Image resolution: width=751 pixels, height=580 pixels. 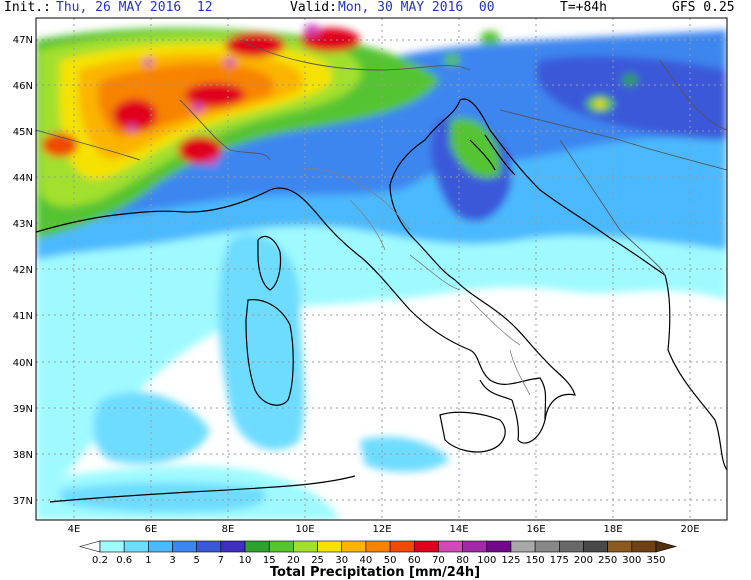 I want to click on lon-label: 12E, so click(x=381, y=529).